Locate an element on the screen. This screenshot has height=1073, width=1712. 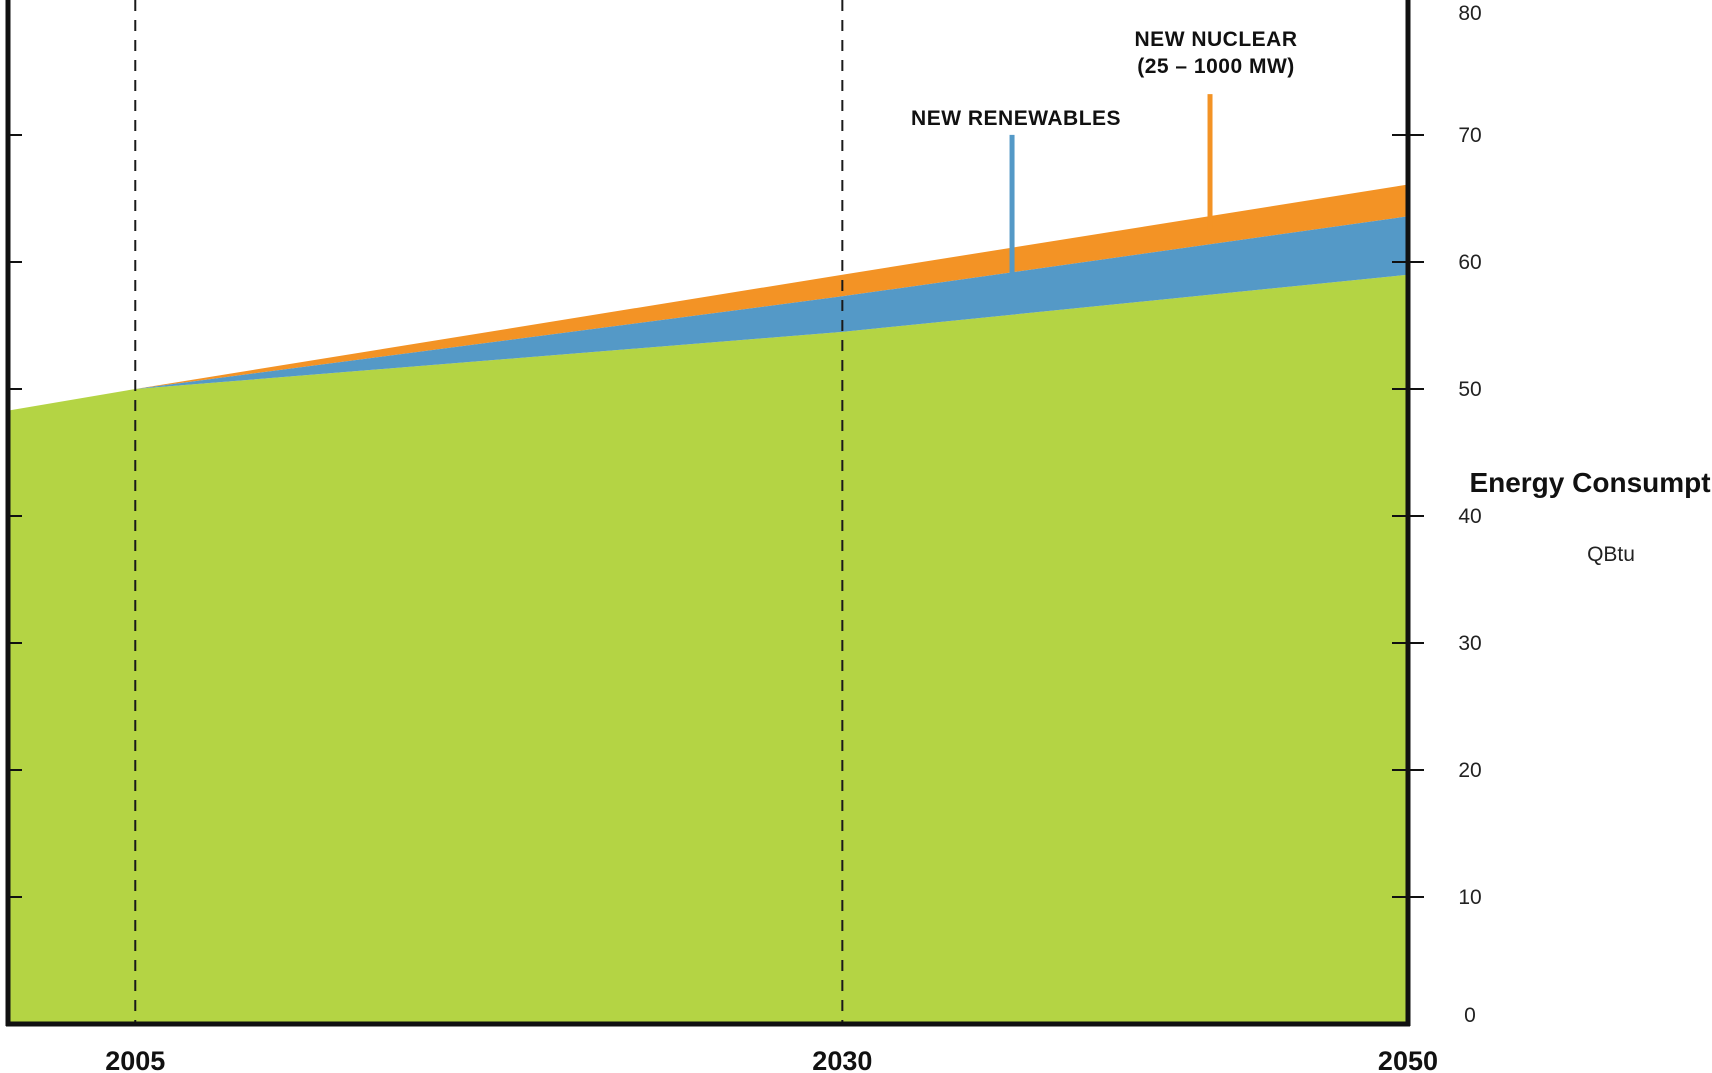
y-tick-label: 60 is located at coordinates (1469, 262).